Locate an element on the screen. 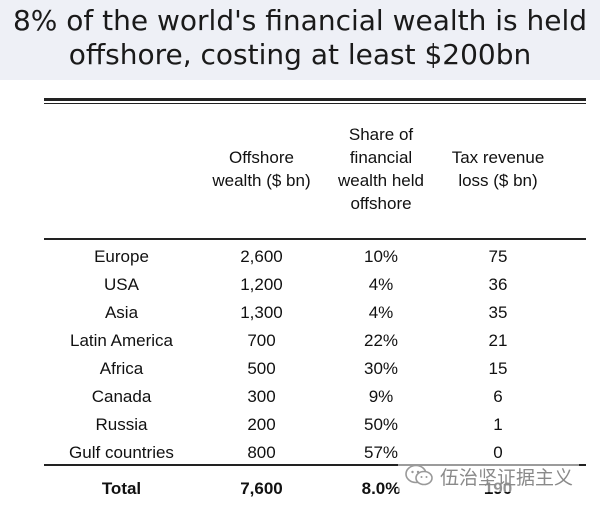 This screenshot has height=507, width=600. page-title-line-2: offshore, costing at least $200bn is located at coordinates (300, 54).